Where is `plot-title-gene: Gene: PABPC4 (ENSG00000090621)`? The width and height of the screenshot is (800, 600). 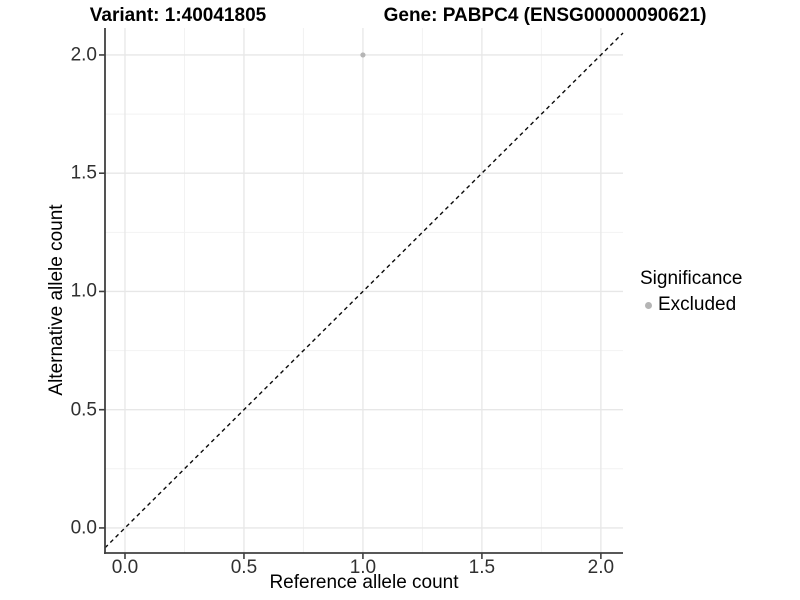
plot-title-gene: Gene: PABPC4 (ENSG00000090621) is located at coordinates (545, 15).